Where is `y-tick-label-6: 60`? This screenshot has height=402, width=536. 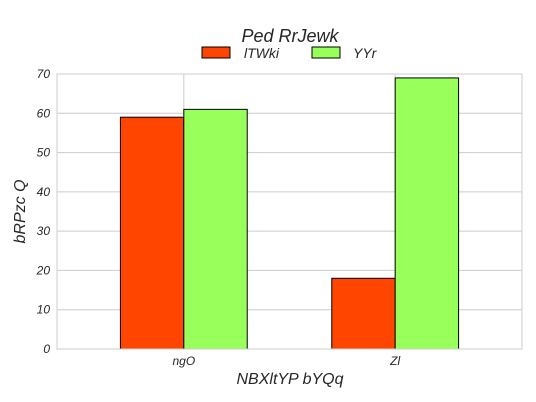
y-tick-label-6: 60 is located at coordinates (44, 113).